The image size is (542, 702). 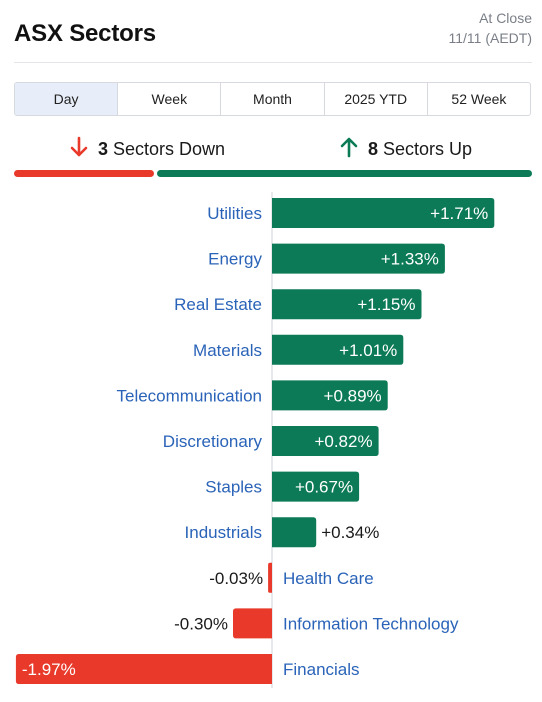 I want to click on sectors-up-count: 8, so click(x=373, y=148).